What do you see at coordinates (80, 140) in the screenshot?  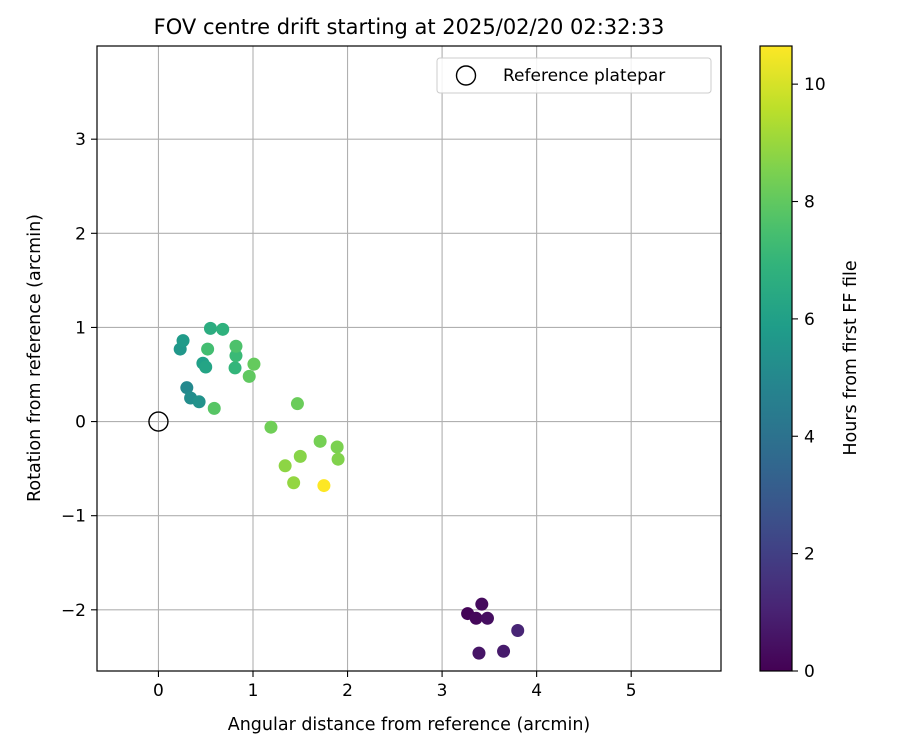 I see `y-tick-label: 3` at bounding box center [80, 140].